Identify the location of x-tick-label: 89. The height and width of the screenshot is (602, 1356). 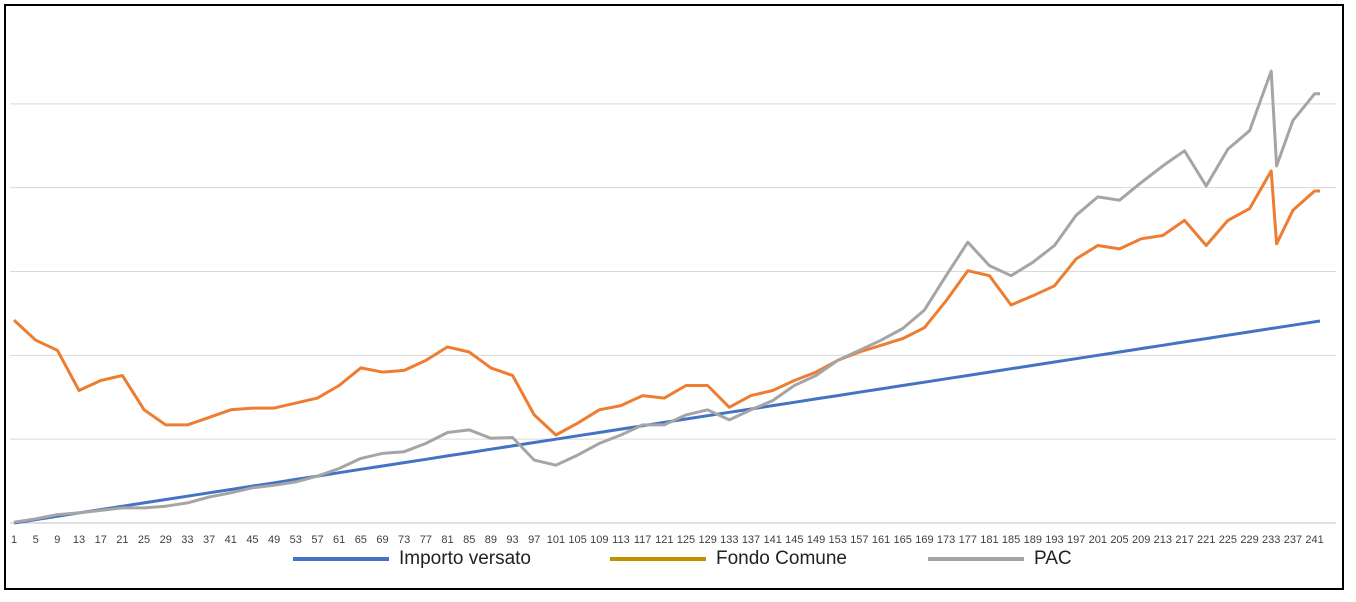
(491, 540).